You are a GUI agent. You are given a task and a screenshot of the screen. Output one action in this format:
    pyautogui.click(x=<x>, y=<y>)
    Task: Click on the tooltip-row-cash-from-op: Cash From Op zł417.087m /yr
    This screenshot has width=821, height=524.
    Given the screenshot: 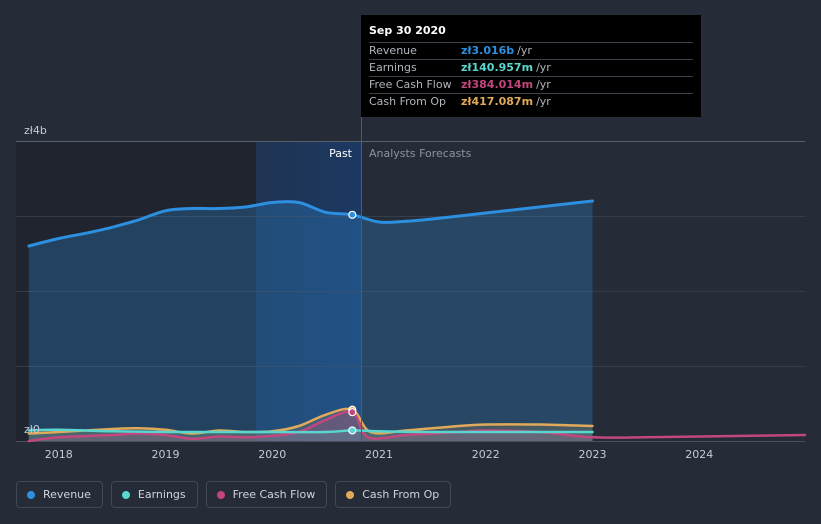 What is the action you would take?
    pyautogui.click(x=531, y=101)
    